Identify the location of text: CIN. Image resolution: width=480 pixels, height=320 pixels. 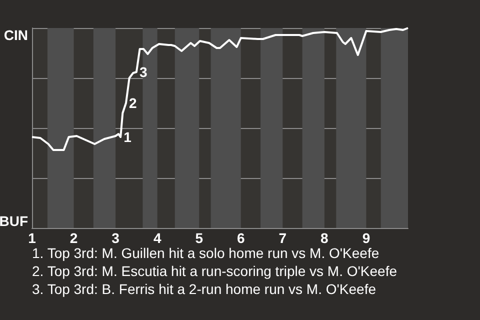
(16, 35).